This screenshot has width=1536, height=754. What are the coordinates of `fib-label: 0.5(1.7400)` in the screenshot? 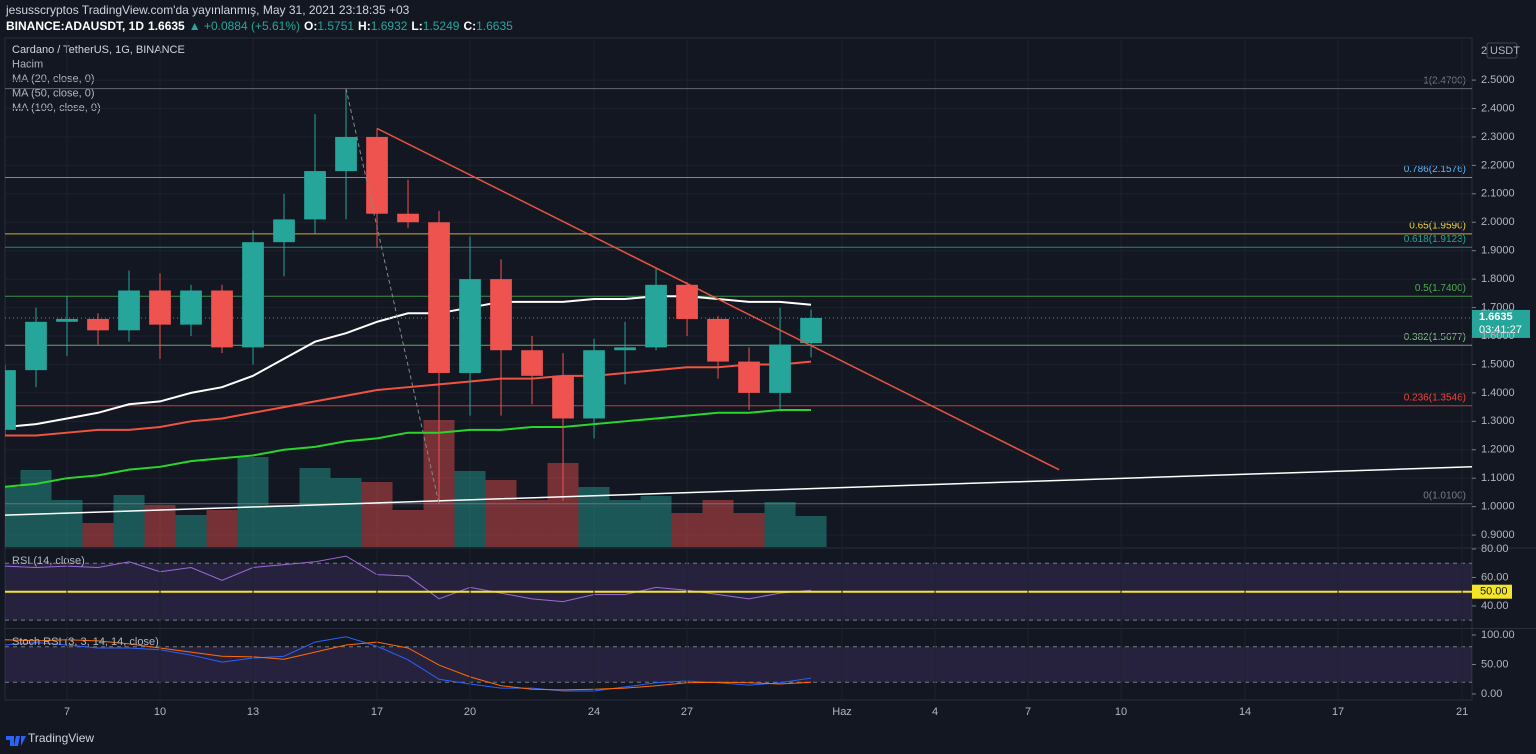 It's located at (1440, 288).